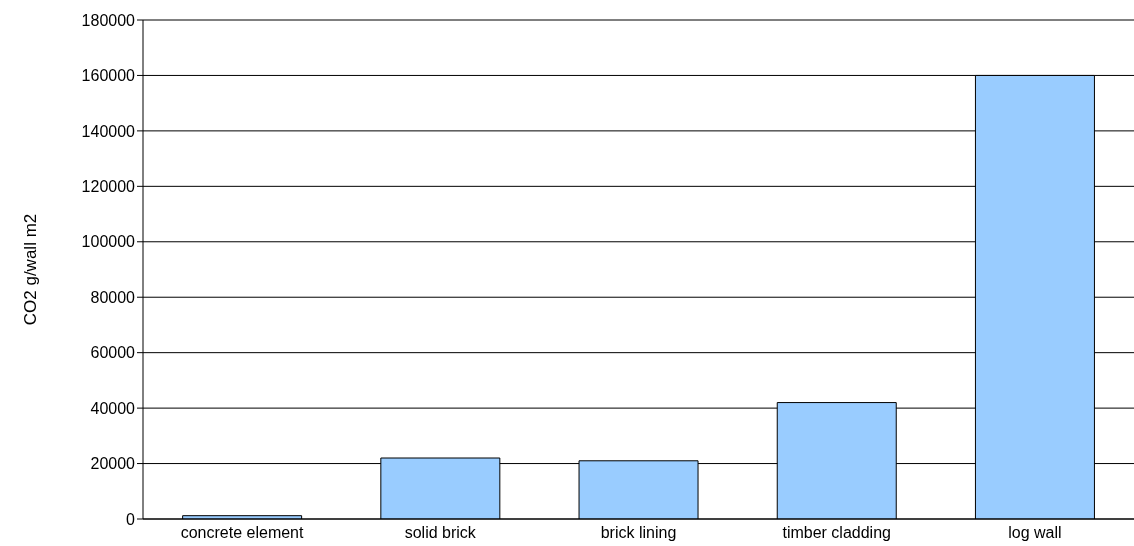  I want to click on y-tick-label: 40000, so click(113, 408).